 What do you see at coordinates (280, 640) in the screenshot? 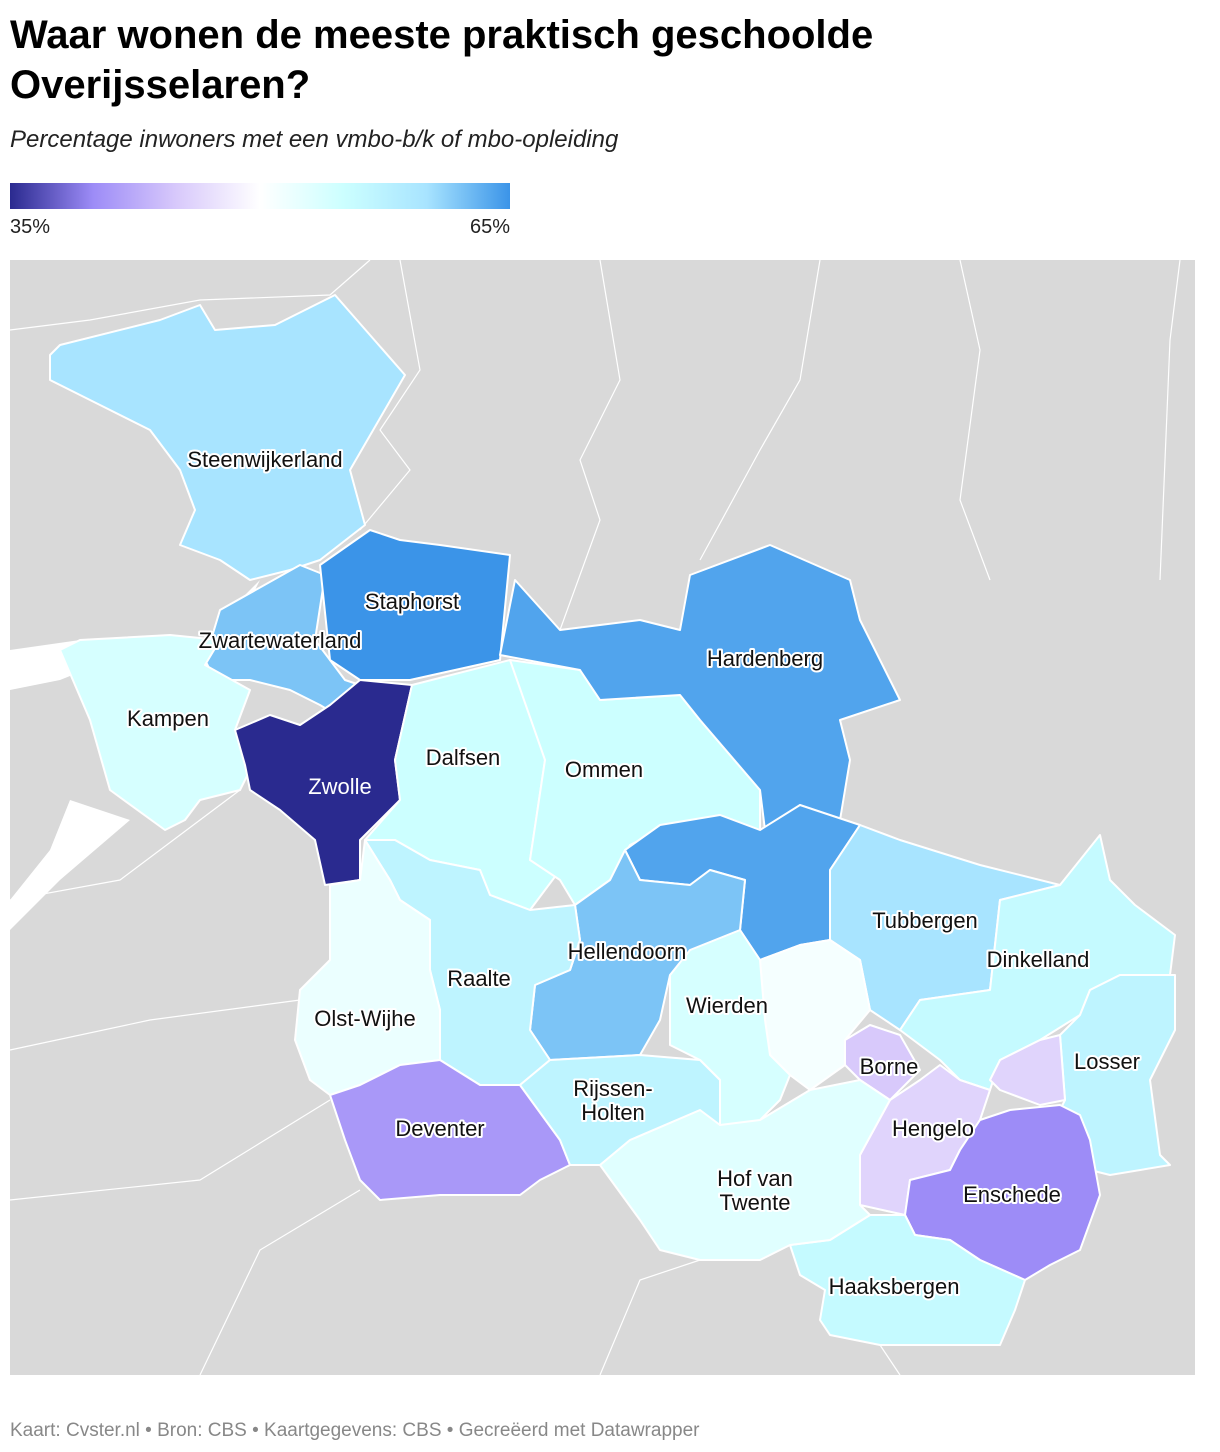
I see `region-label: Zwartewaterland` at bounding box center [280, 640].